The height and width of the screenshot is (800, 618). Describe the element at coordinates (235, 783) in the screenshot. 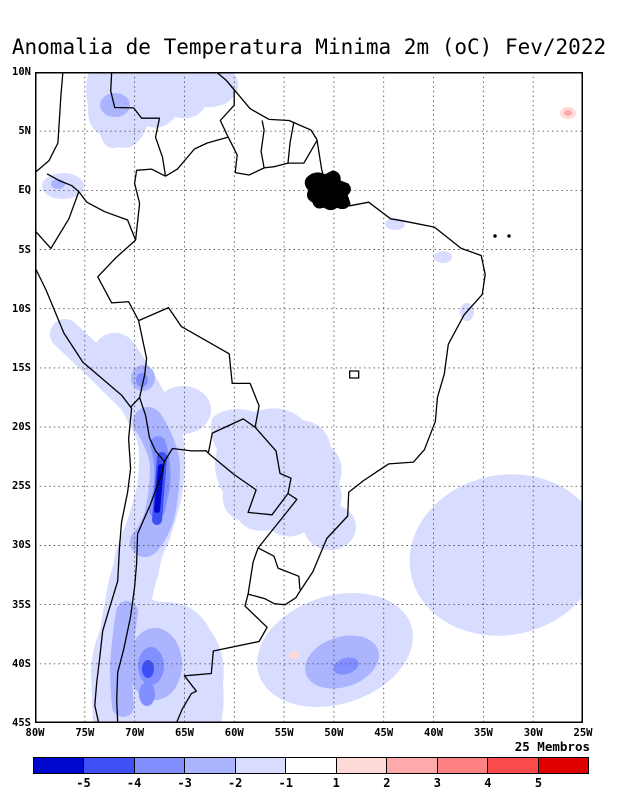

I see `colorbar-tick-label: -2` at that location.